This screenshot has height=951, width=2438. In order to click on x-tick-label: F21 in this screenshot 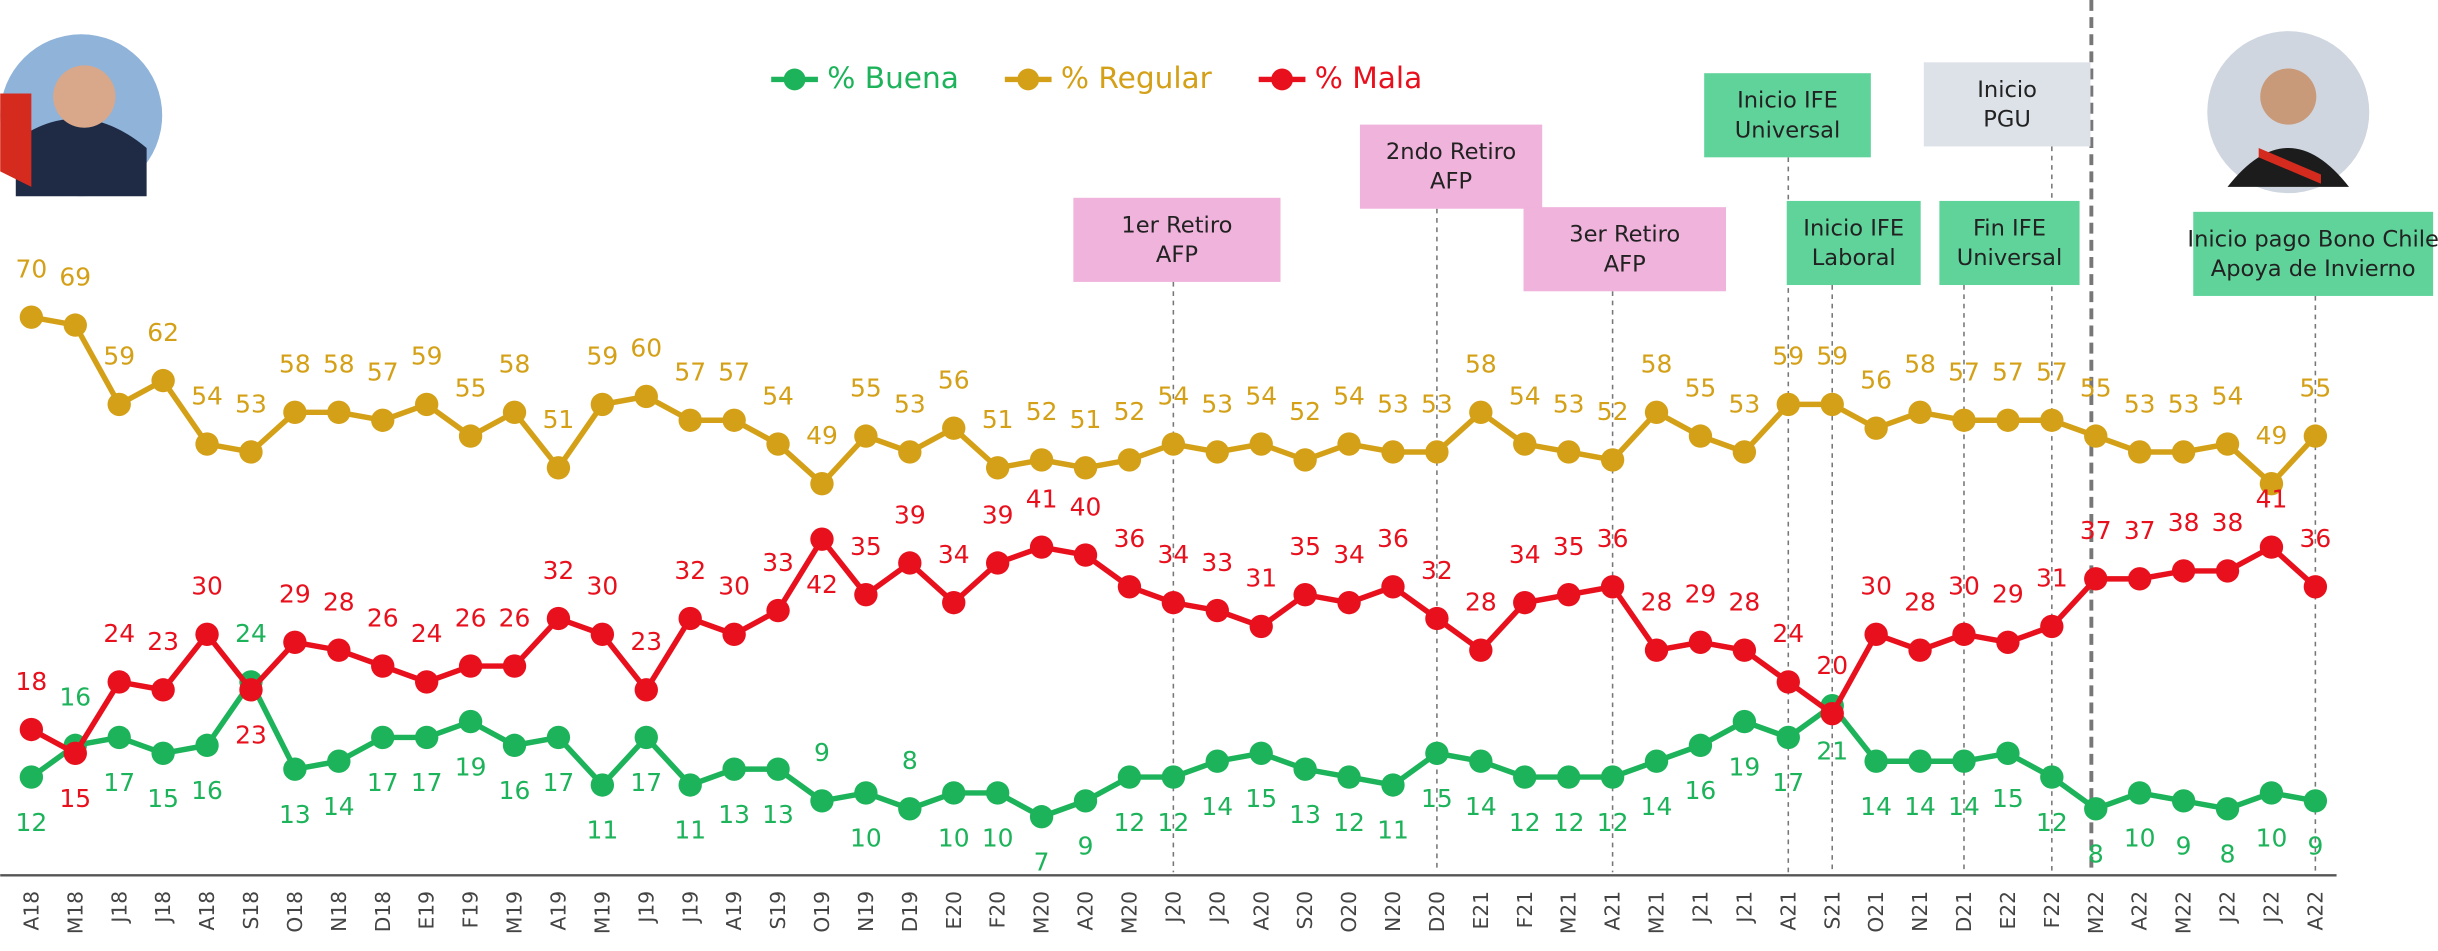, I will do `click(1525, 909)`.